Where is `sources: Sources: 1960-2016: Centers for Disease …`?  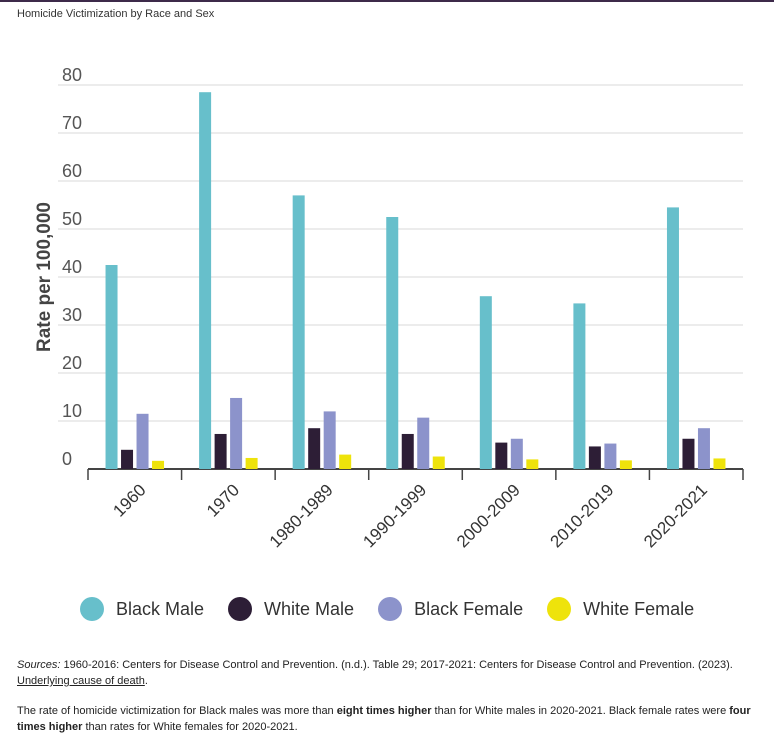
sources: Sources: 1960-2016: Centers for Disease … is located at coordinates (387, 673).